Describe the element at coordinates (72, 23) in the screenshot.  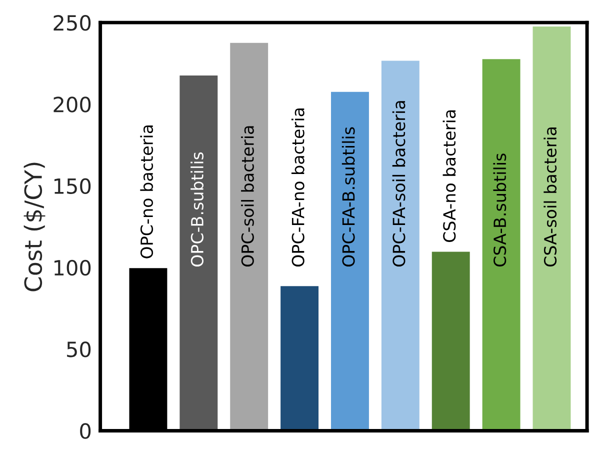
I see `y-tick-label: 250` at that location.